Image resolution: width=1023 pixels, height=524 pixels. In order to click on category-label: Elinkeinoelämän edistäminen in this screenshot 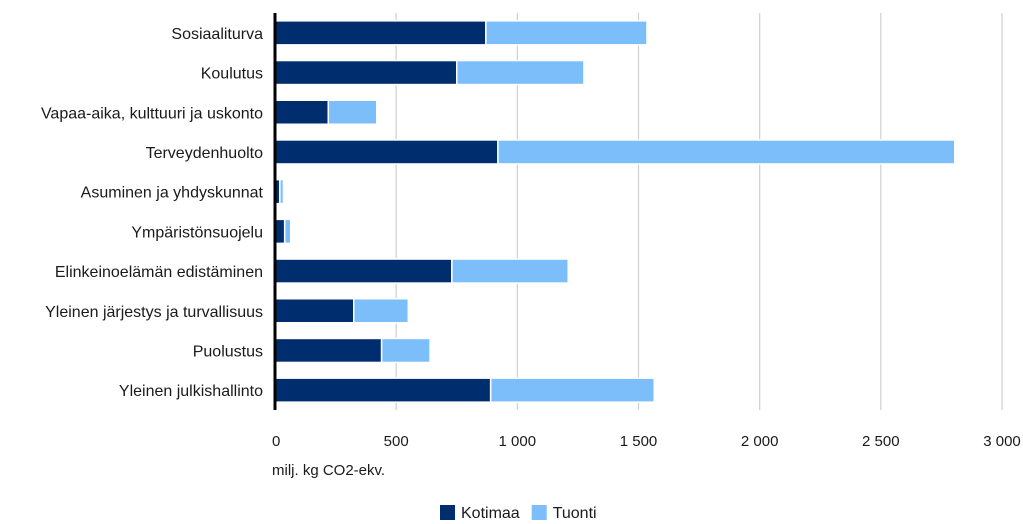, I will do `click(159, 272)`.